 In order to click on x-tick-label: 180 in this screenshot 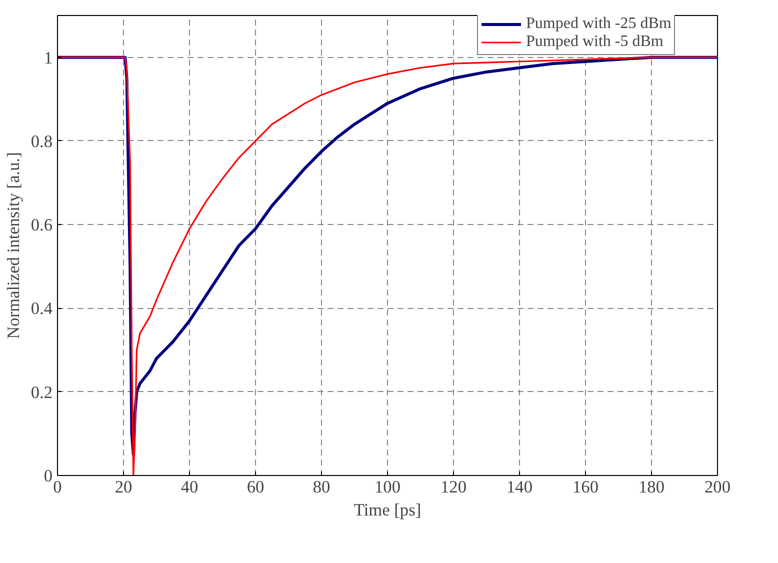, I will do `click(651, 487)`.